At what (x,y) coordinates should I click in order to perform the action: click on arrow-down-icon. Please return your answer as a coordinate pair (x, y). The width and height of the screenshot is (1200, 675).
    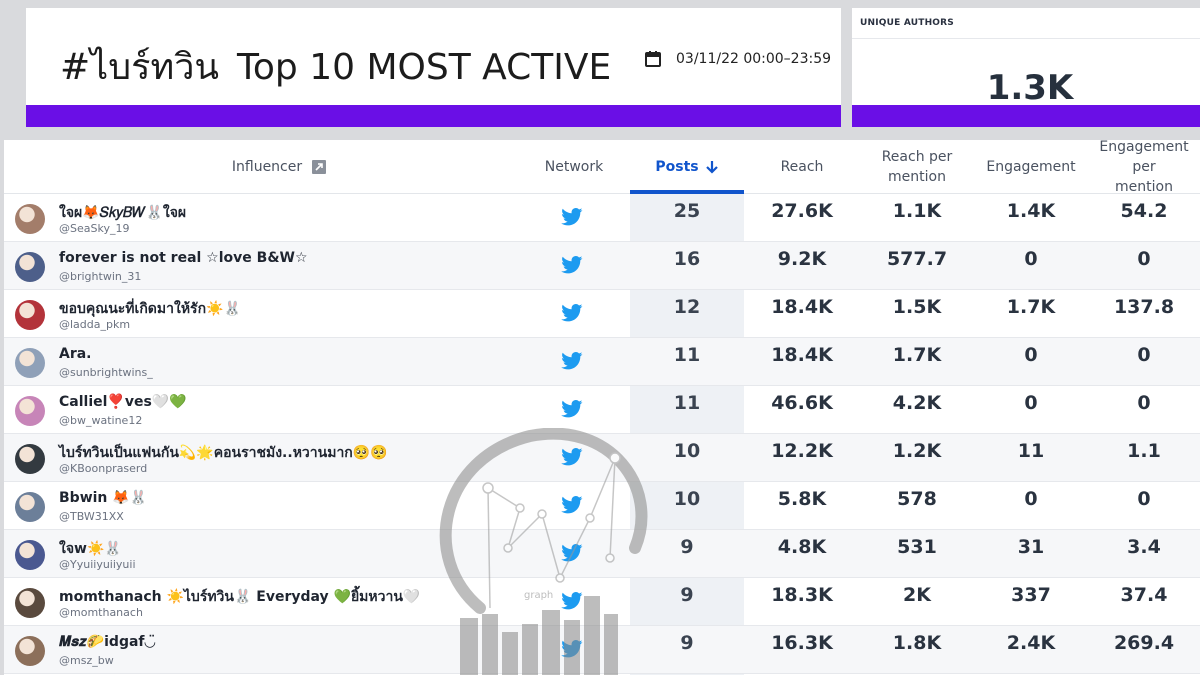
    Looking at the image, I should click on (711, 167).